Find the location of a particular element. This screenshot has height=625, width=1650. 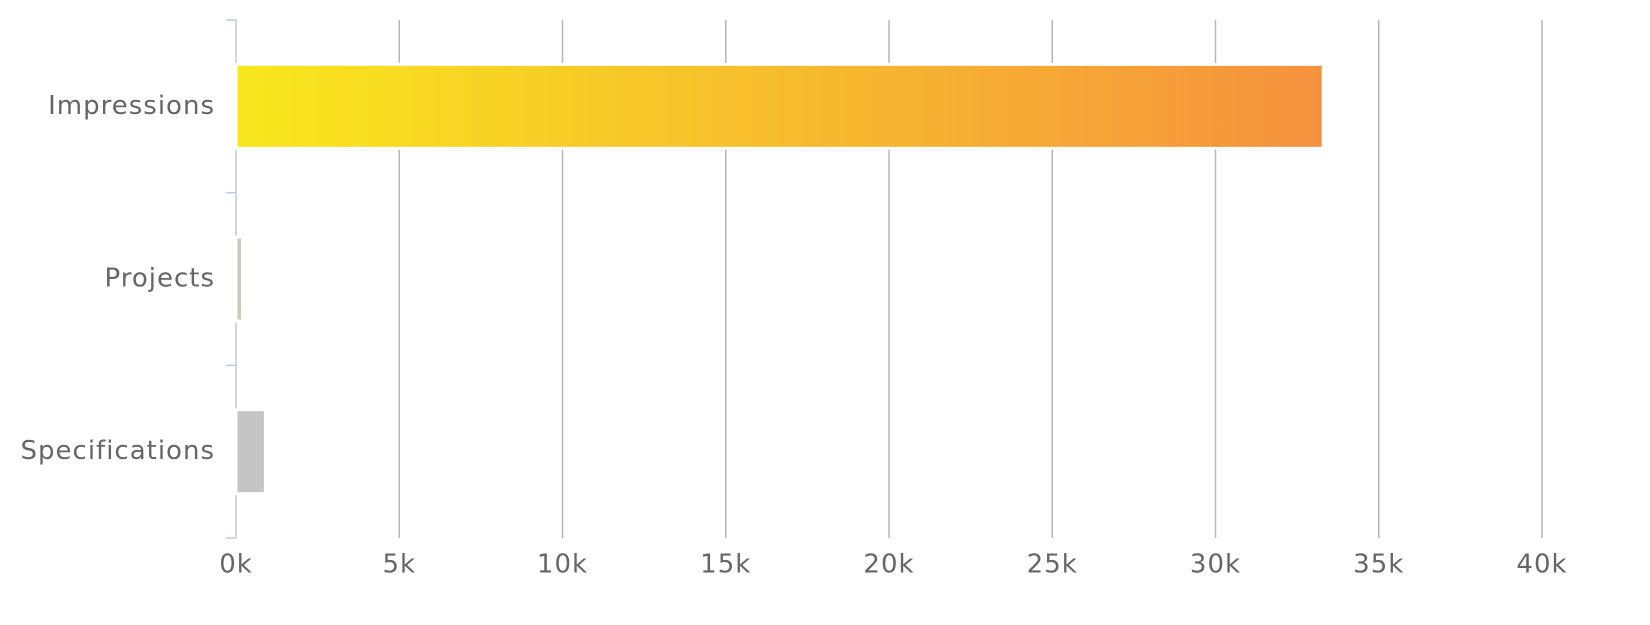

y-tick-label: Impressions is located at coordinates (131, 106).